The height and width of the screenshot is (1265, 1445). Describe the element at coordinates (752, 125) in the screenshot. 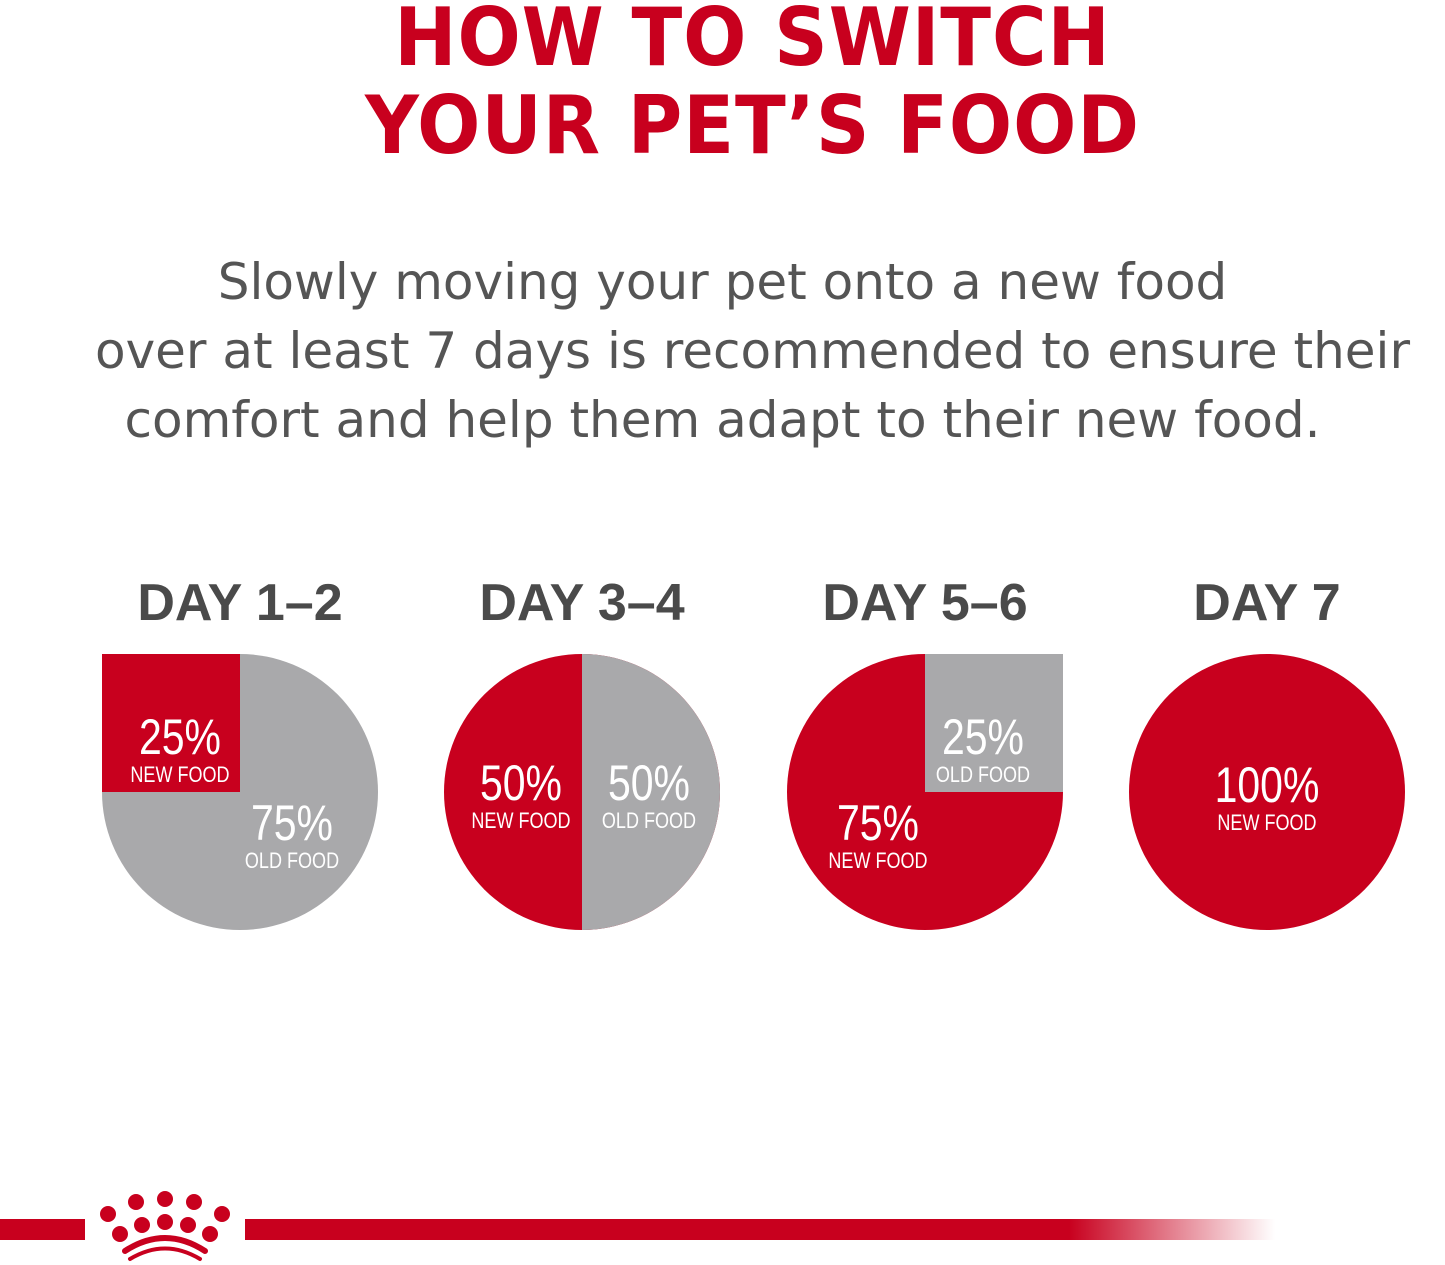

I see `title-line-2: YOUR PET’S FOOD` at that location.